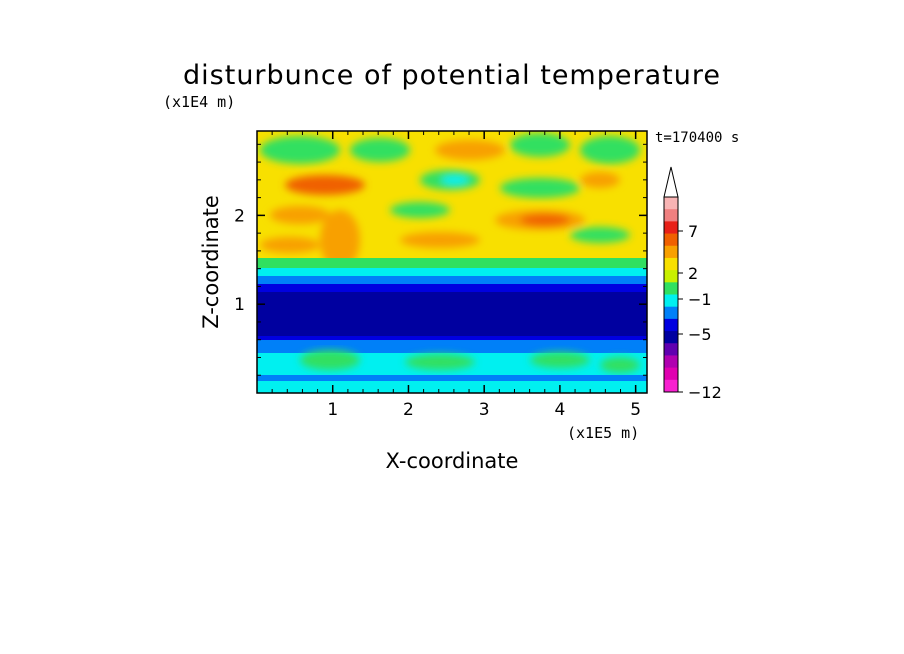 This screenshot has height=654, width=904. Describe the element at coordinates (603, 433) in the screenshot. I see `x-scale-label: (x1E5 m)` at that location.